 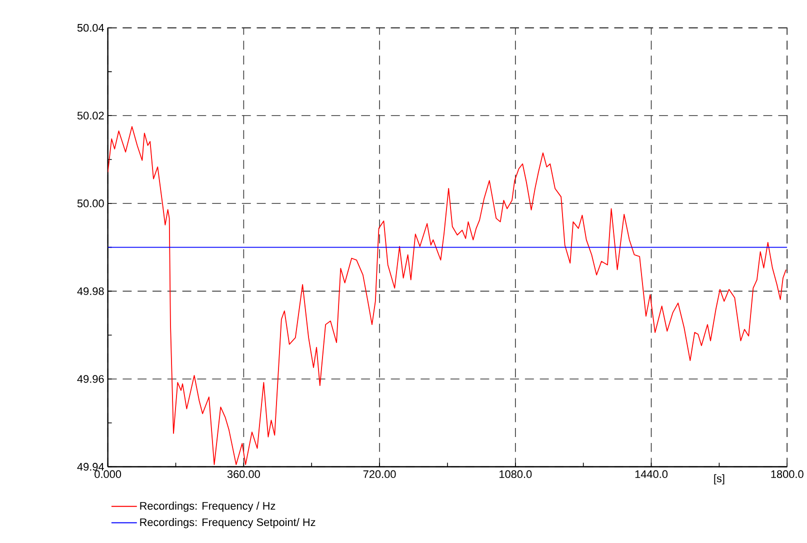 I want to click on x-tick-label: 0.000, so click(x=108, y=474).